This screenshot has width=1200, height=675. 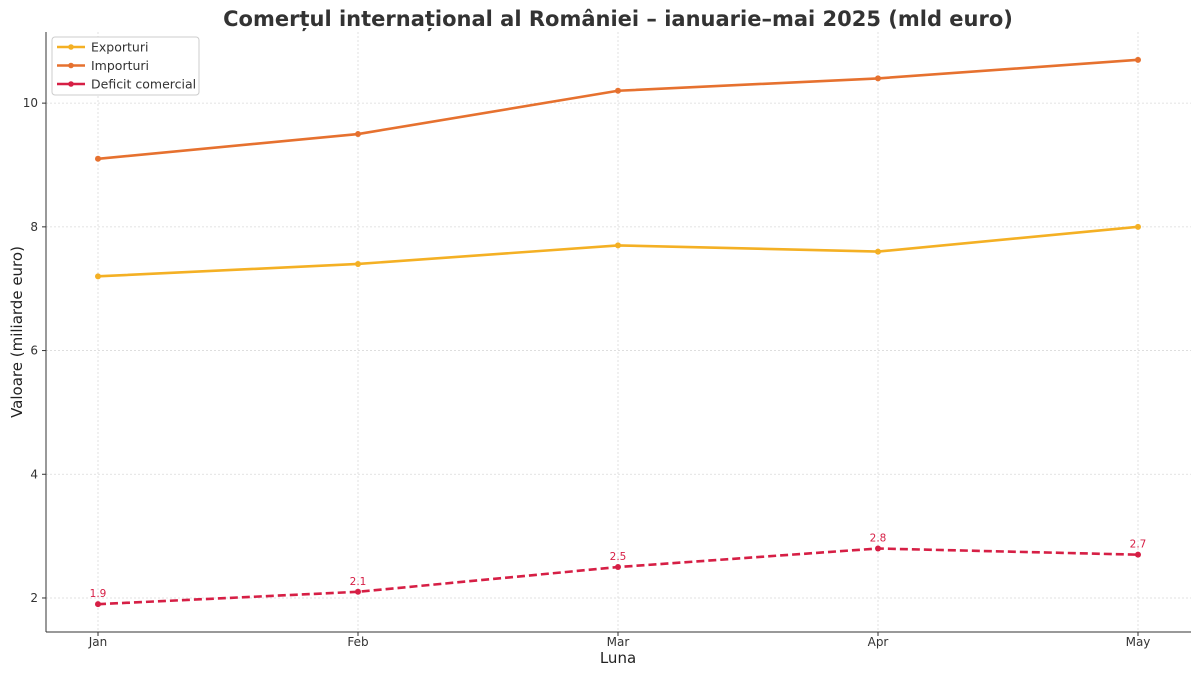 I want to click on legend-label: Deficit comercial, so click(x=143, y=84).